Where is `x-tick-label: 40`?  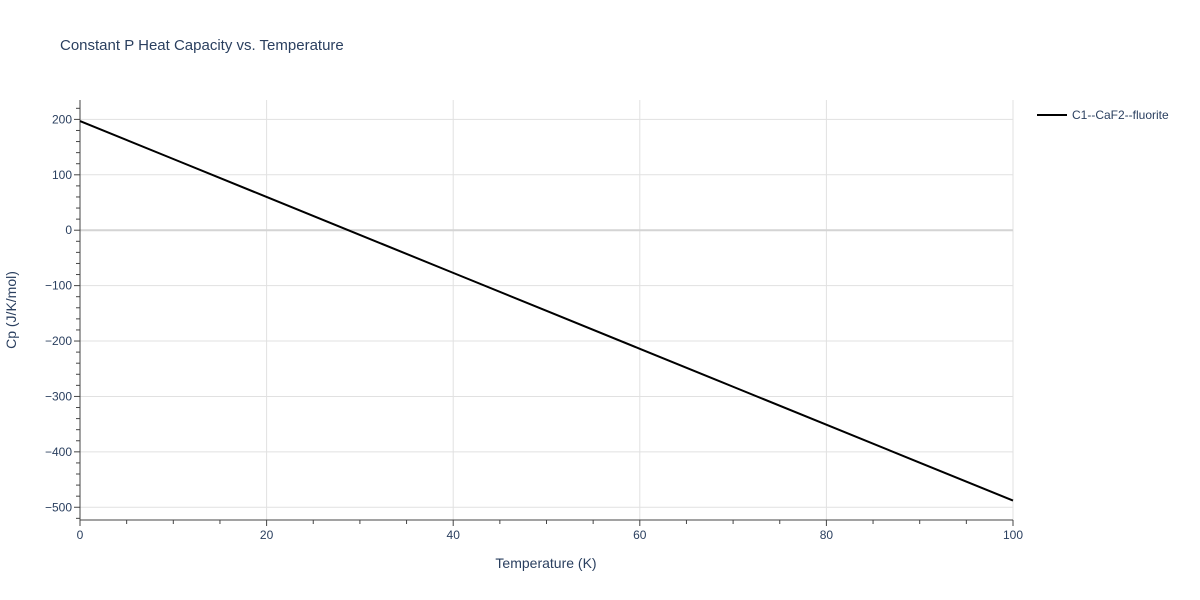
x-tick-label: 40 is located at coordinates (454, 535).